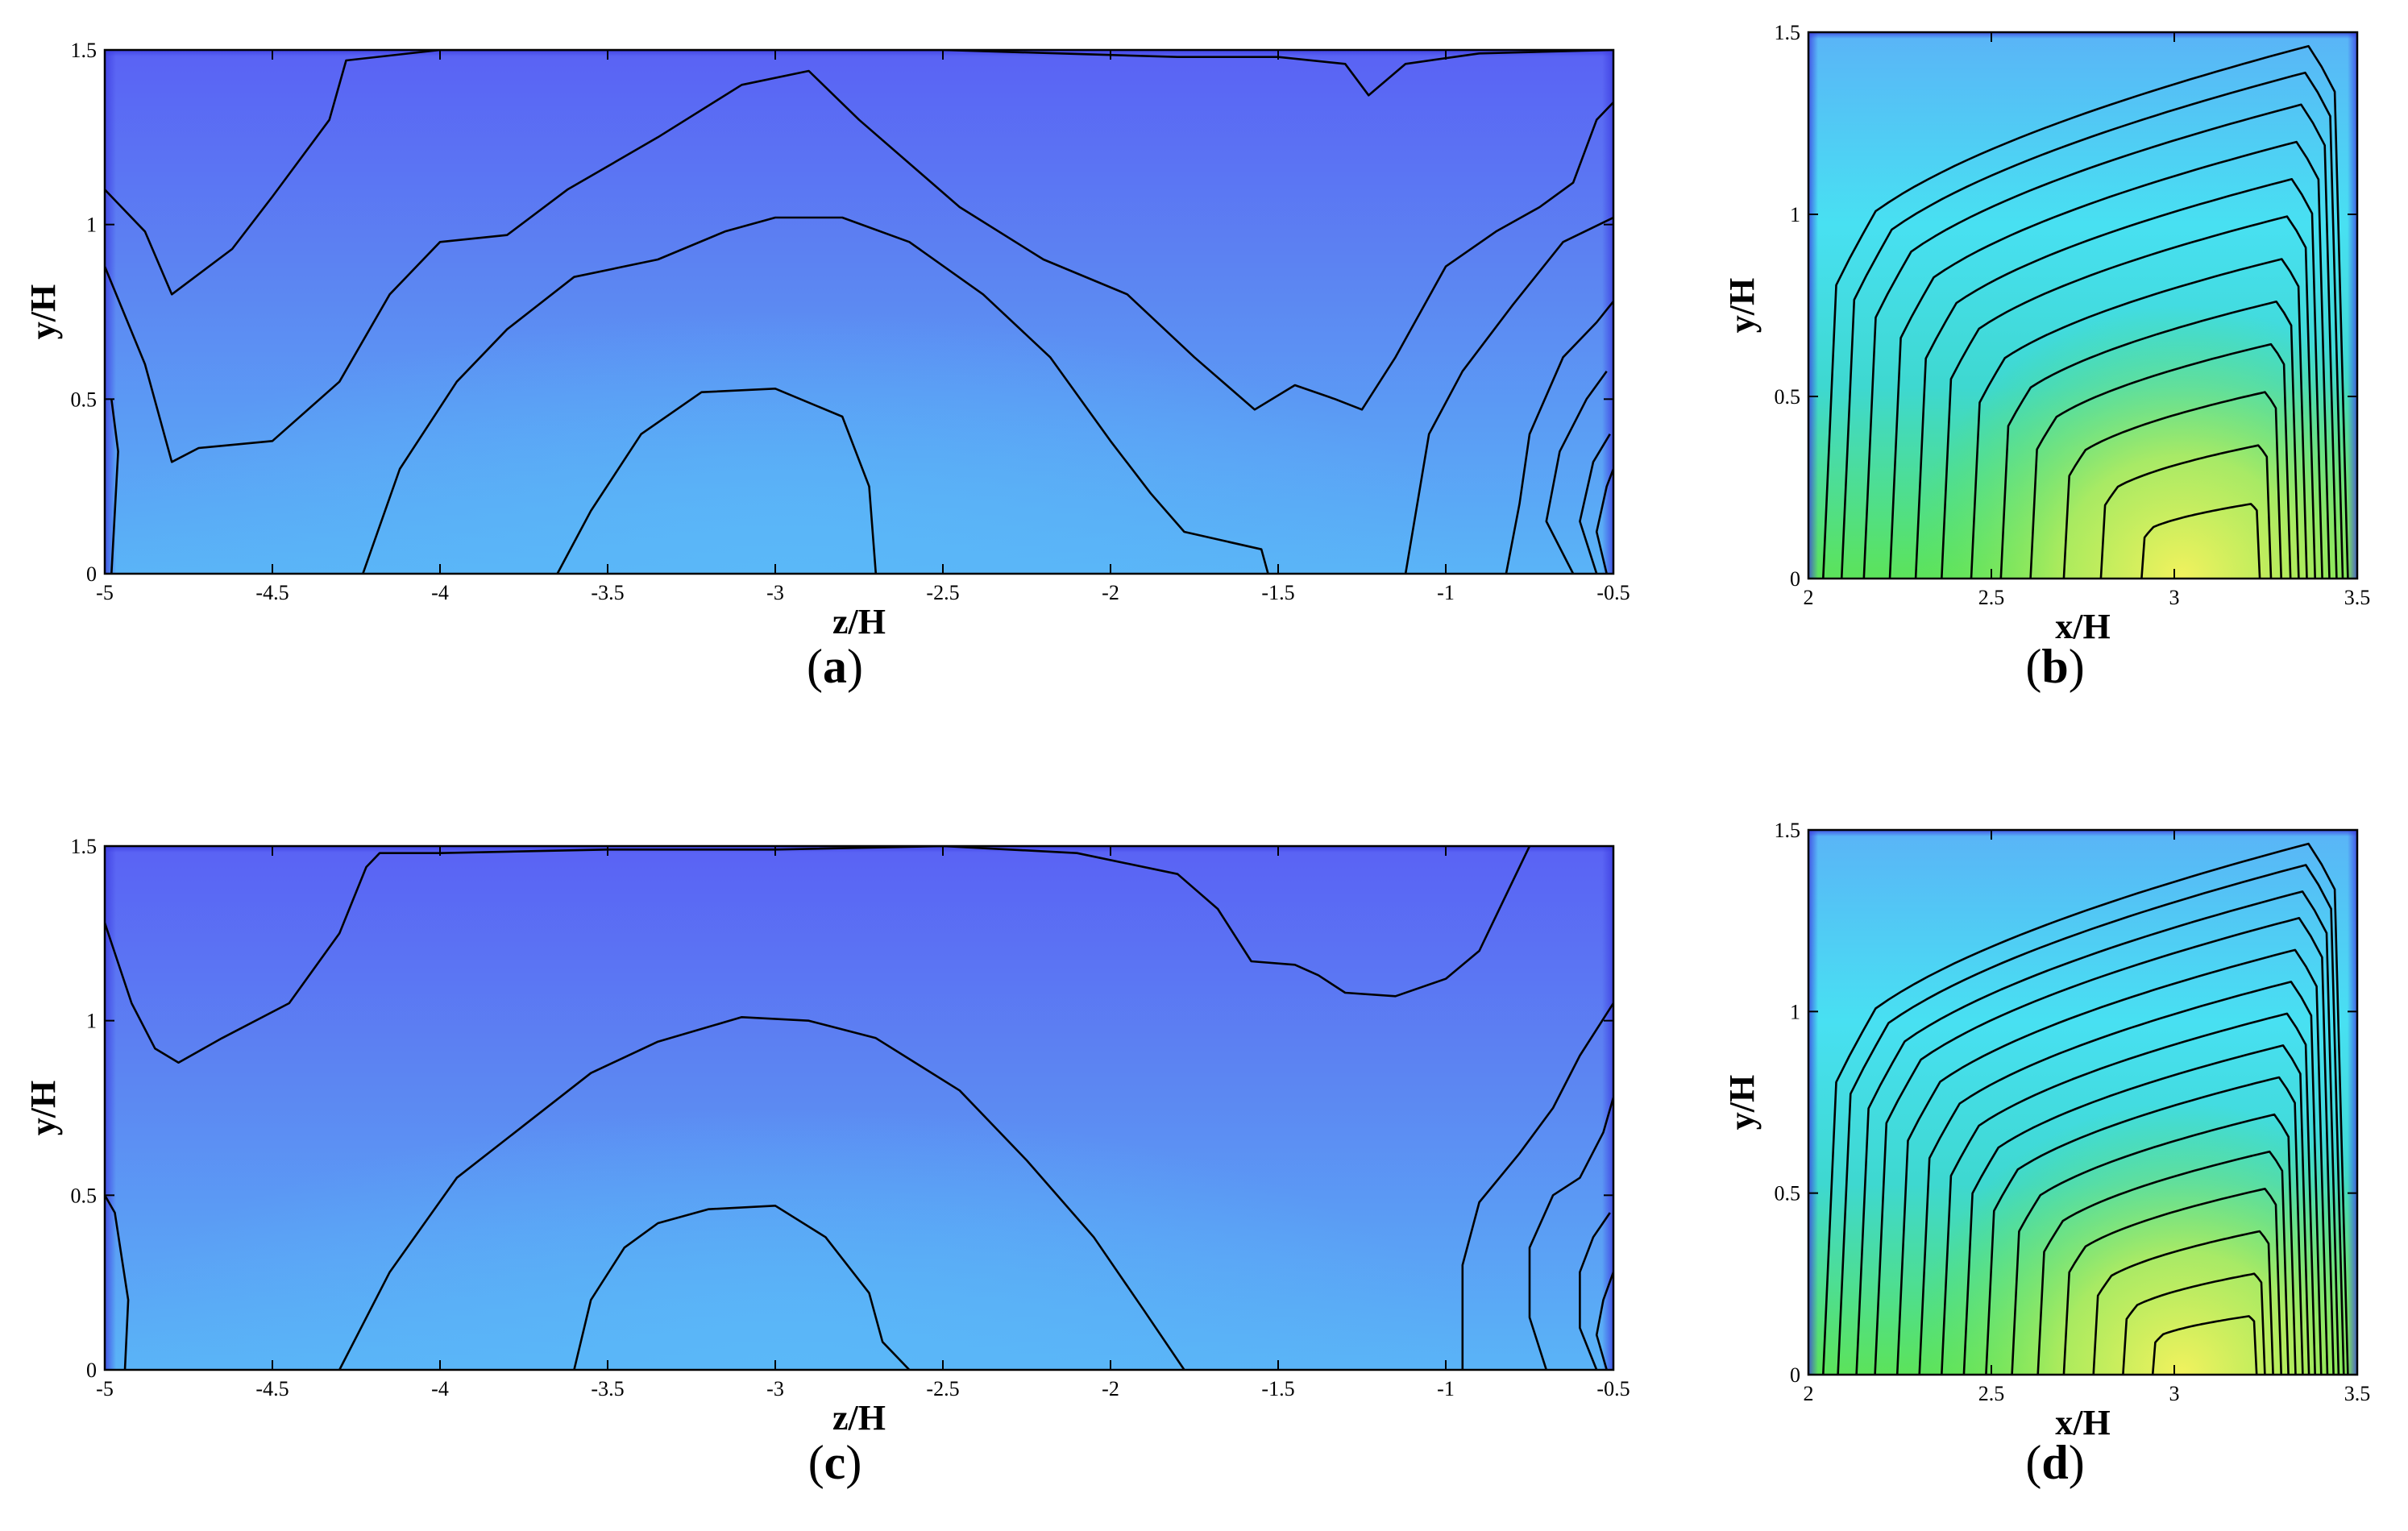 The width and height of the screenshot is (2408, 1531). I want to click on x-tick-label: -1.5, so click(1277, 1389).